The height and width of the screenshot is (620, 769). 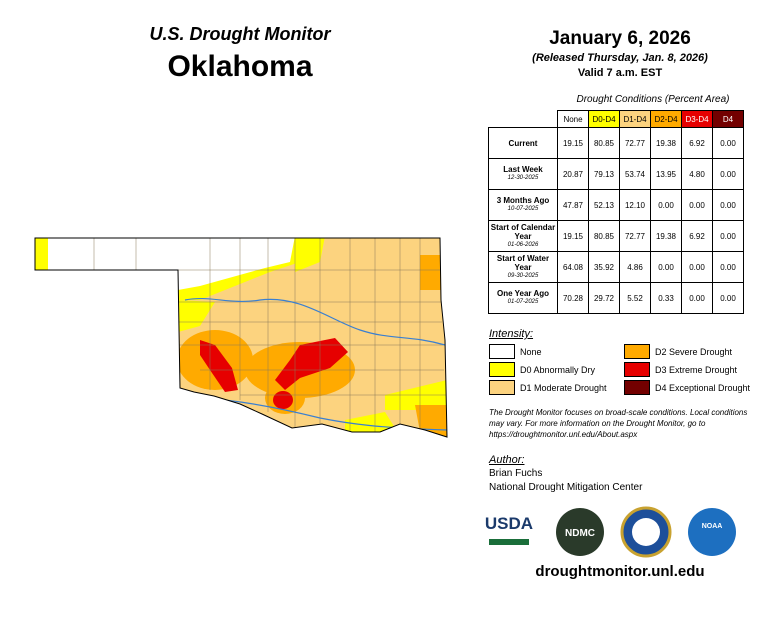 What do you see at coordinates (620, 571) in the screenshot?
I see `url: droughtmonitor.unl.edu` at bounding box center [620, 571].